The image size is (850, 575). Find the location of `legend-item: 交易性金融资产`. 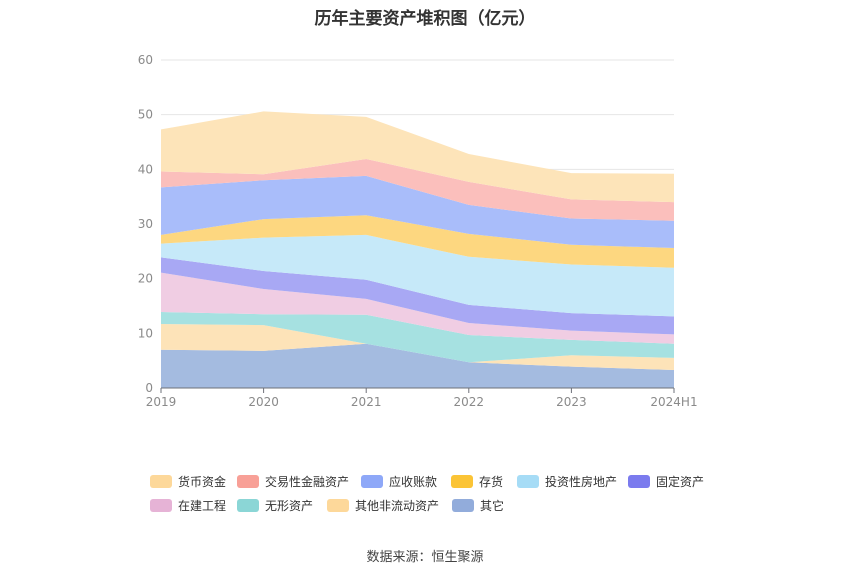

legend-item: 交易性金融资产 is located at coordinates (293, 481).